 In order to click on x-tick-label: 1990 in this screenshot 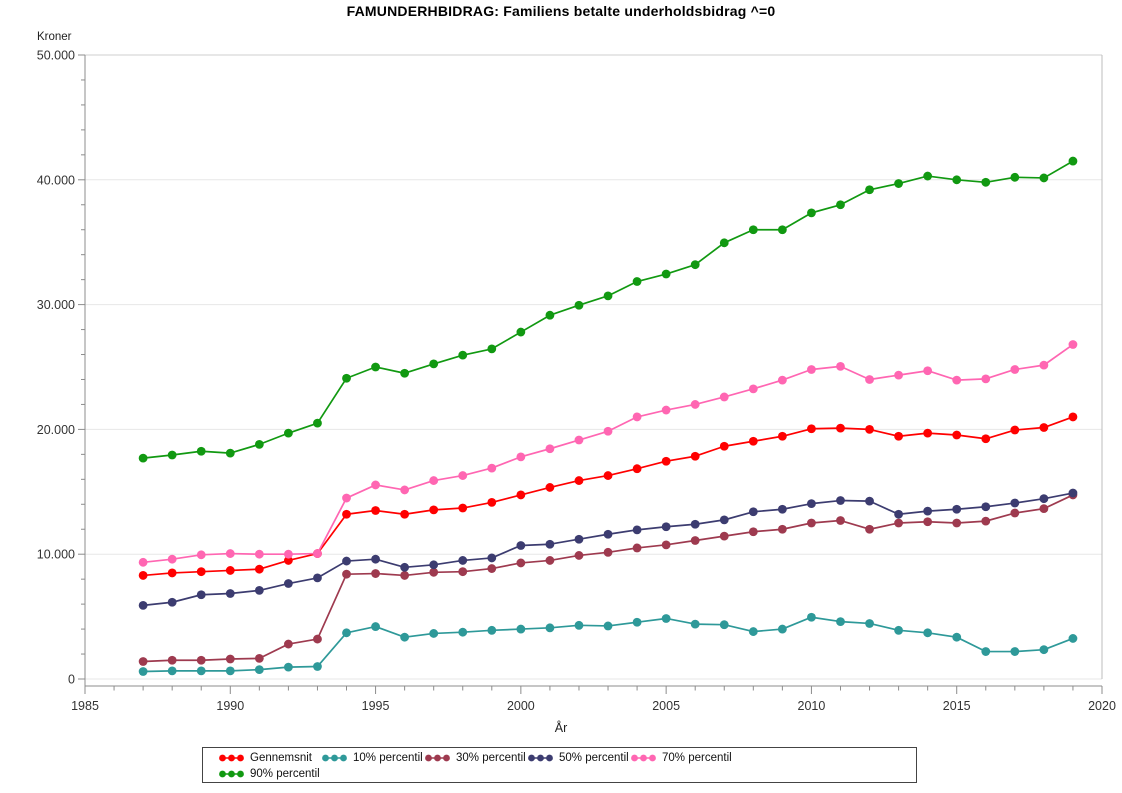, I will do `click(230, 706)`.